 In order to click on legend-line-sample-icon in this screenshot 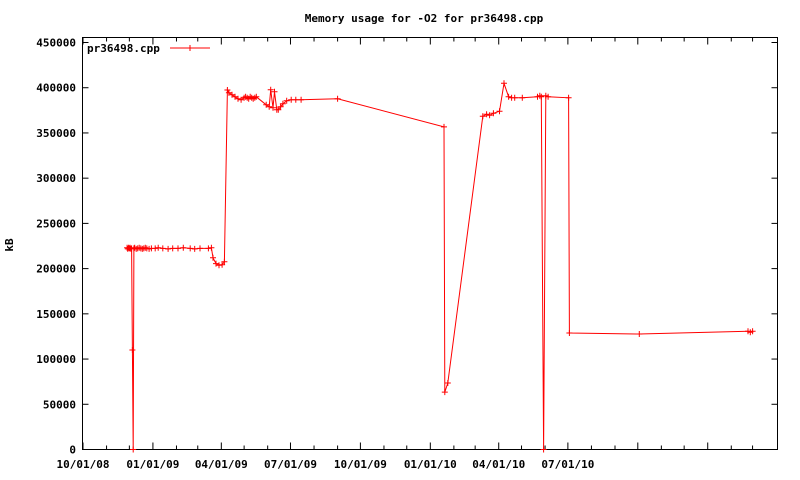, I will do `click(190, 48)`.